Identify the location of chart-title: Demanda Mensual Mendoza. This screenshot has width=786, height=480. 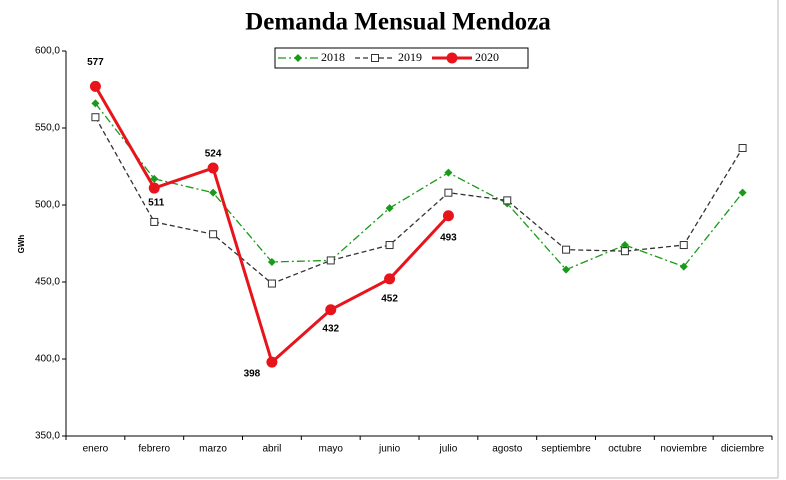
(398, 22).